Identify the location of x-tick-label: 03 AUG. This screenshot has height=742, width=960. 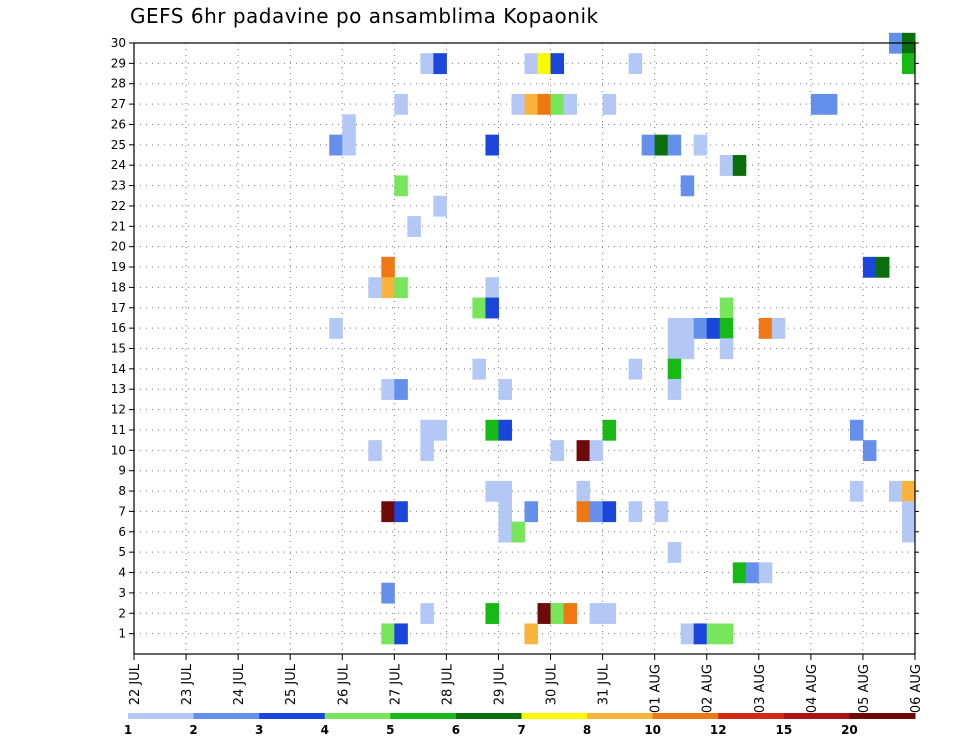
(760, 688).